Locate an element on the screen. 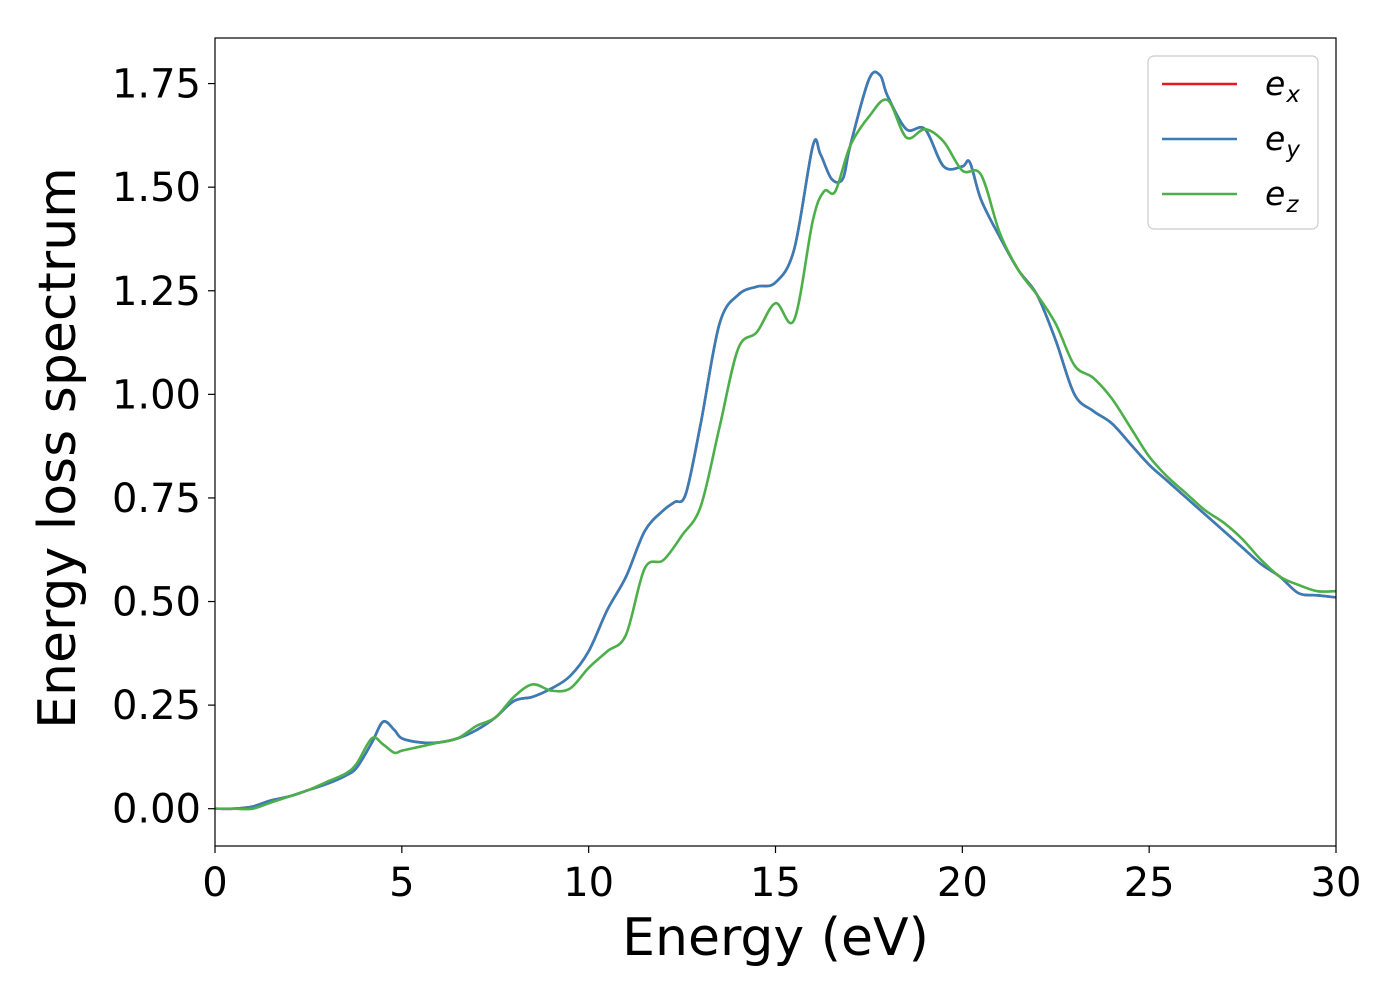 This screenshot has height=1004, width=1400. y-axis-label: Energy loss spectrum is located at coordinates (58, 448).